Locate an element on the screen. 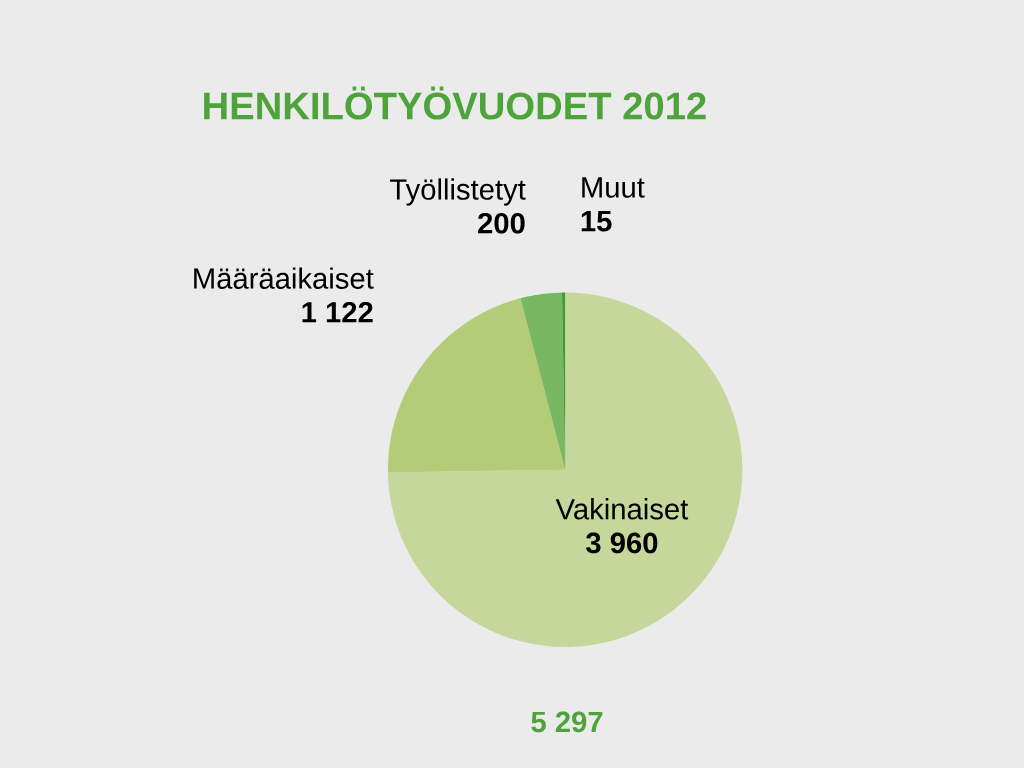  slice-label: Muut is located at coordinates (613, 187).